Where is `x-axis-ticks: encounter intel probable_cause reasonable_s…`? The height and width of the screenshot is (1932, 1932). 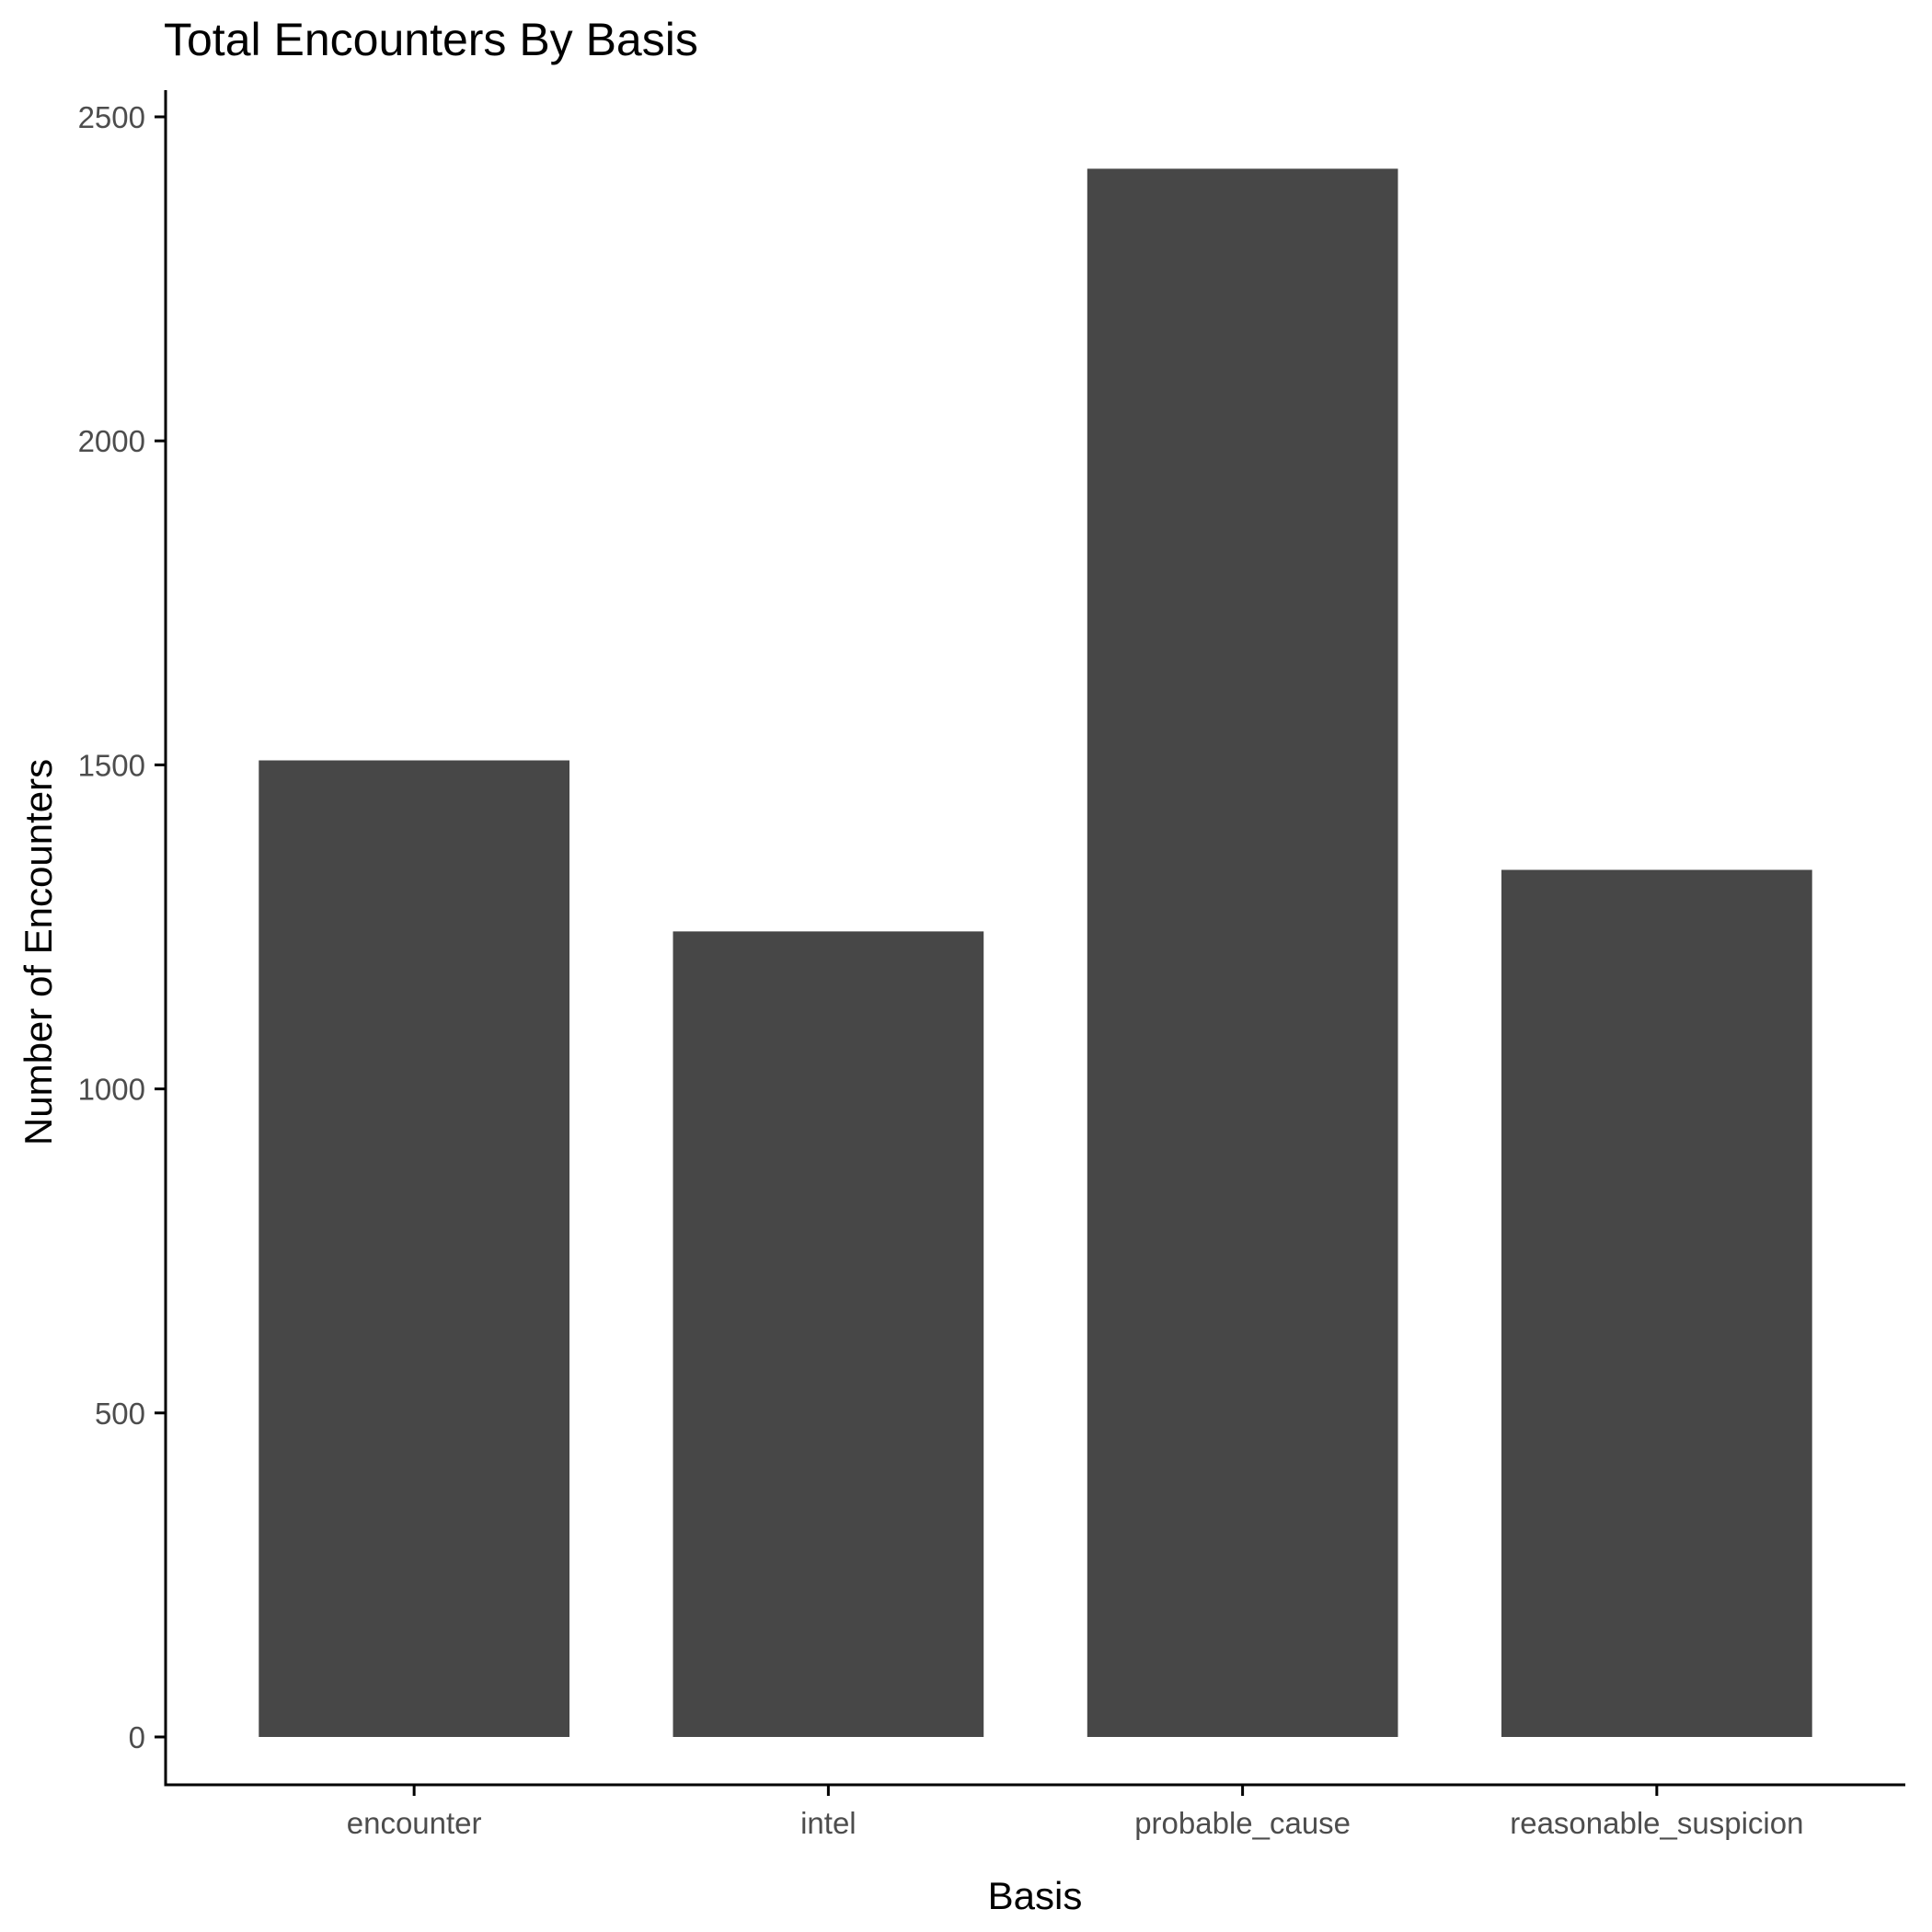
x-axis-ticks: encounter intel probable_cause reasonable_s… is located at coordinates (1075, 1812).